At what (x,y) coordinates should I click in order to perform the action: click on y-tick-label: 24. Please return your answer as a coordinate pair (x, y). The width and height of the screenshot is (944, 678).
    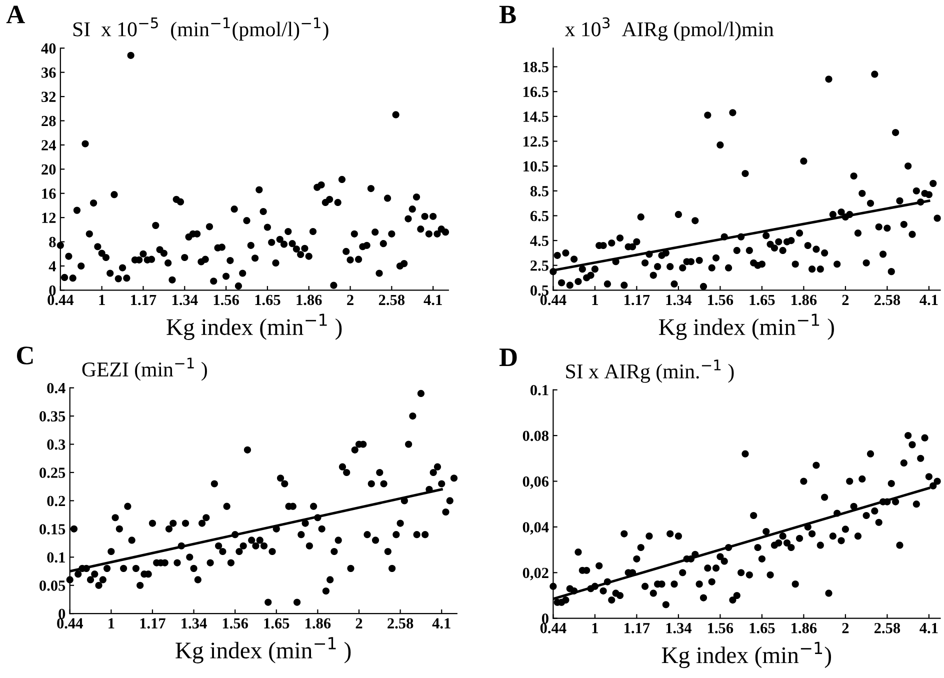
    Looking at the image, I should click on (49, 145).